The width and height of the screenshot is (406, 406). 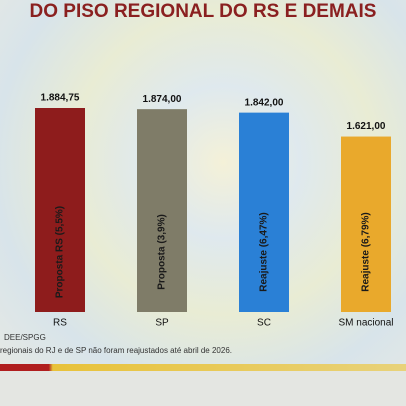 What do you see at coordinates (203, 388) in the screenshot?
I see `footer-area` at bounding box center [203, 388].